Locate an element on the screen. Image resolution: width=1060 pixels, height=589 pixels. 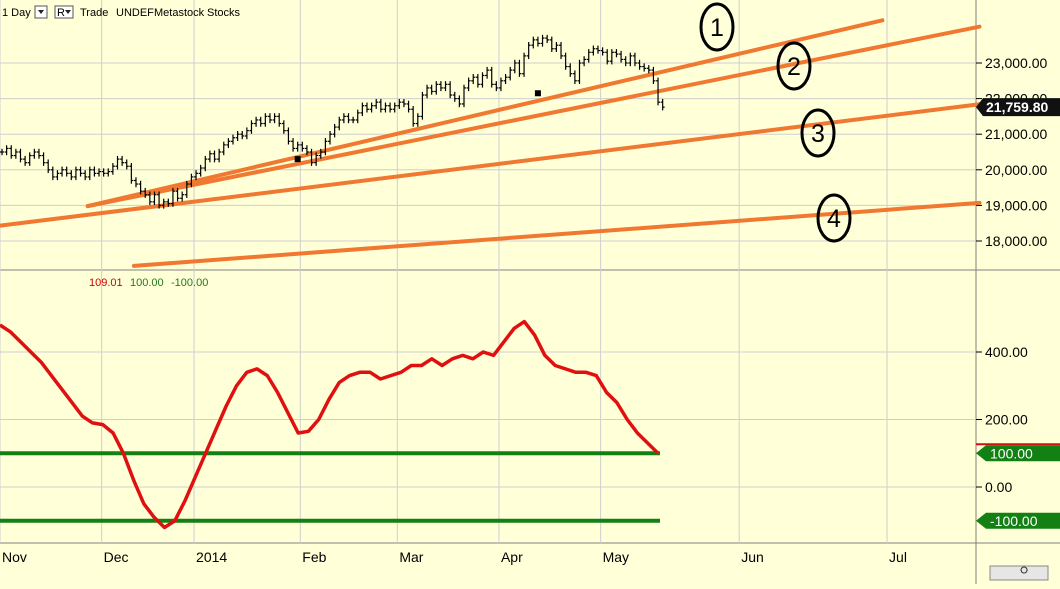
time-tick-label: Dec is located at coordinates (116, 557).